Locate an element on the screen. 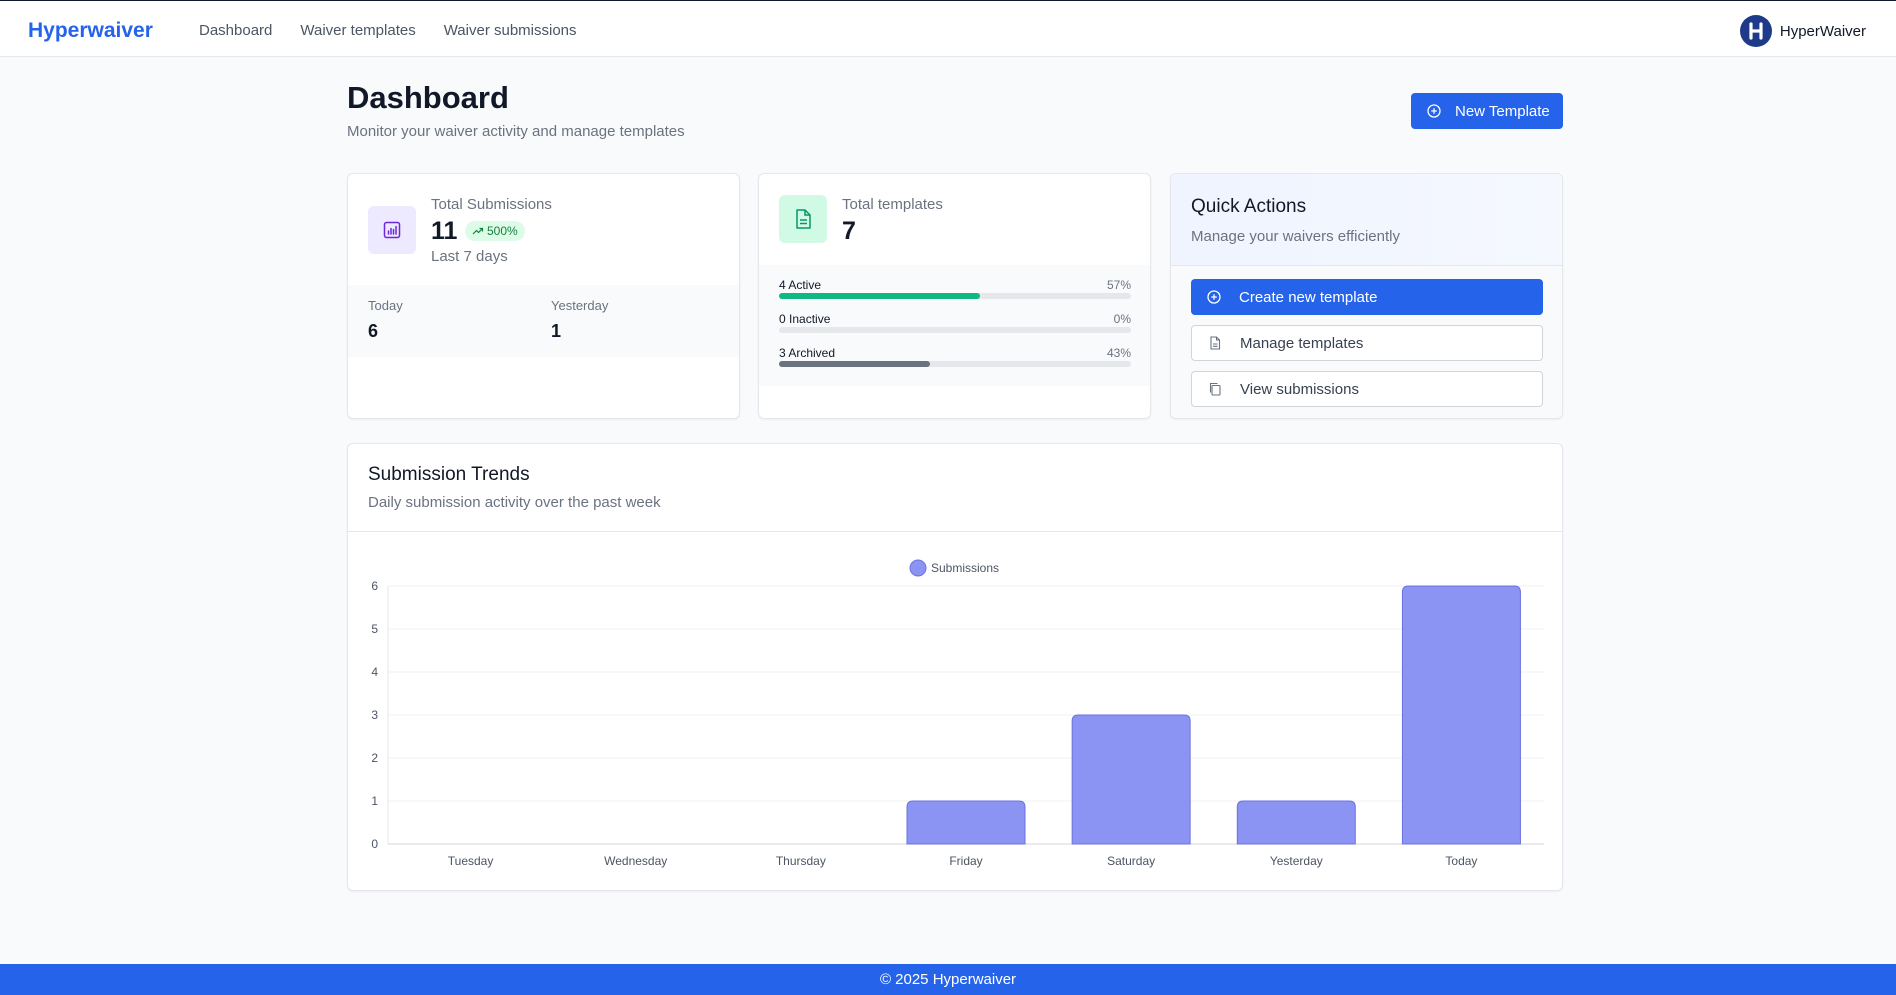 The image size is (1896, 995). account-menu: HyperWaiver is located at coordinates (1802, 31).